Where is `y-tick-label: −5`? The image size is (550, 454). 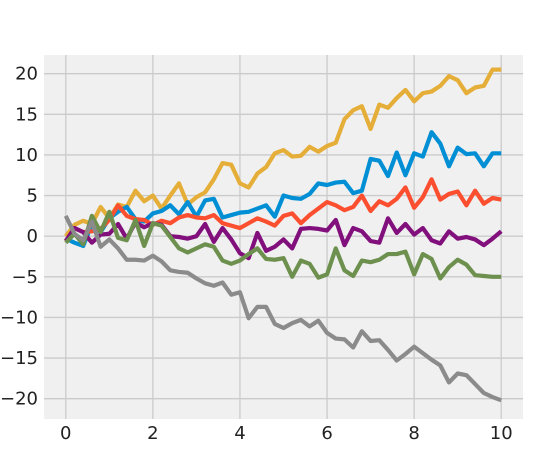
y-tick-label: −5 is located at coordinates (24, 277).